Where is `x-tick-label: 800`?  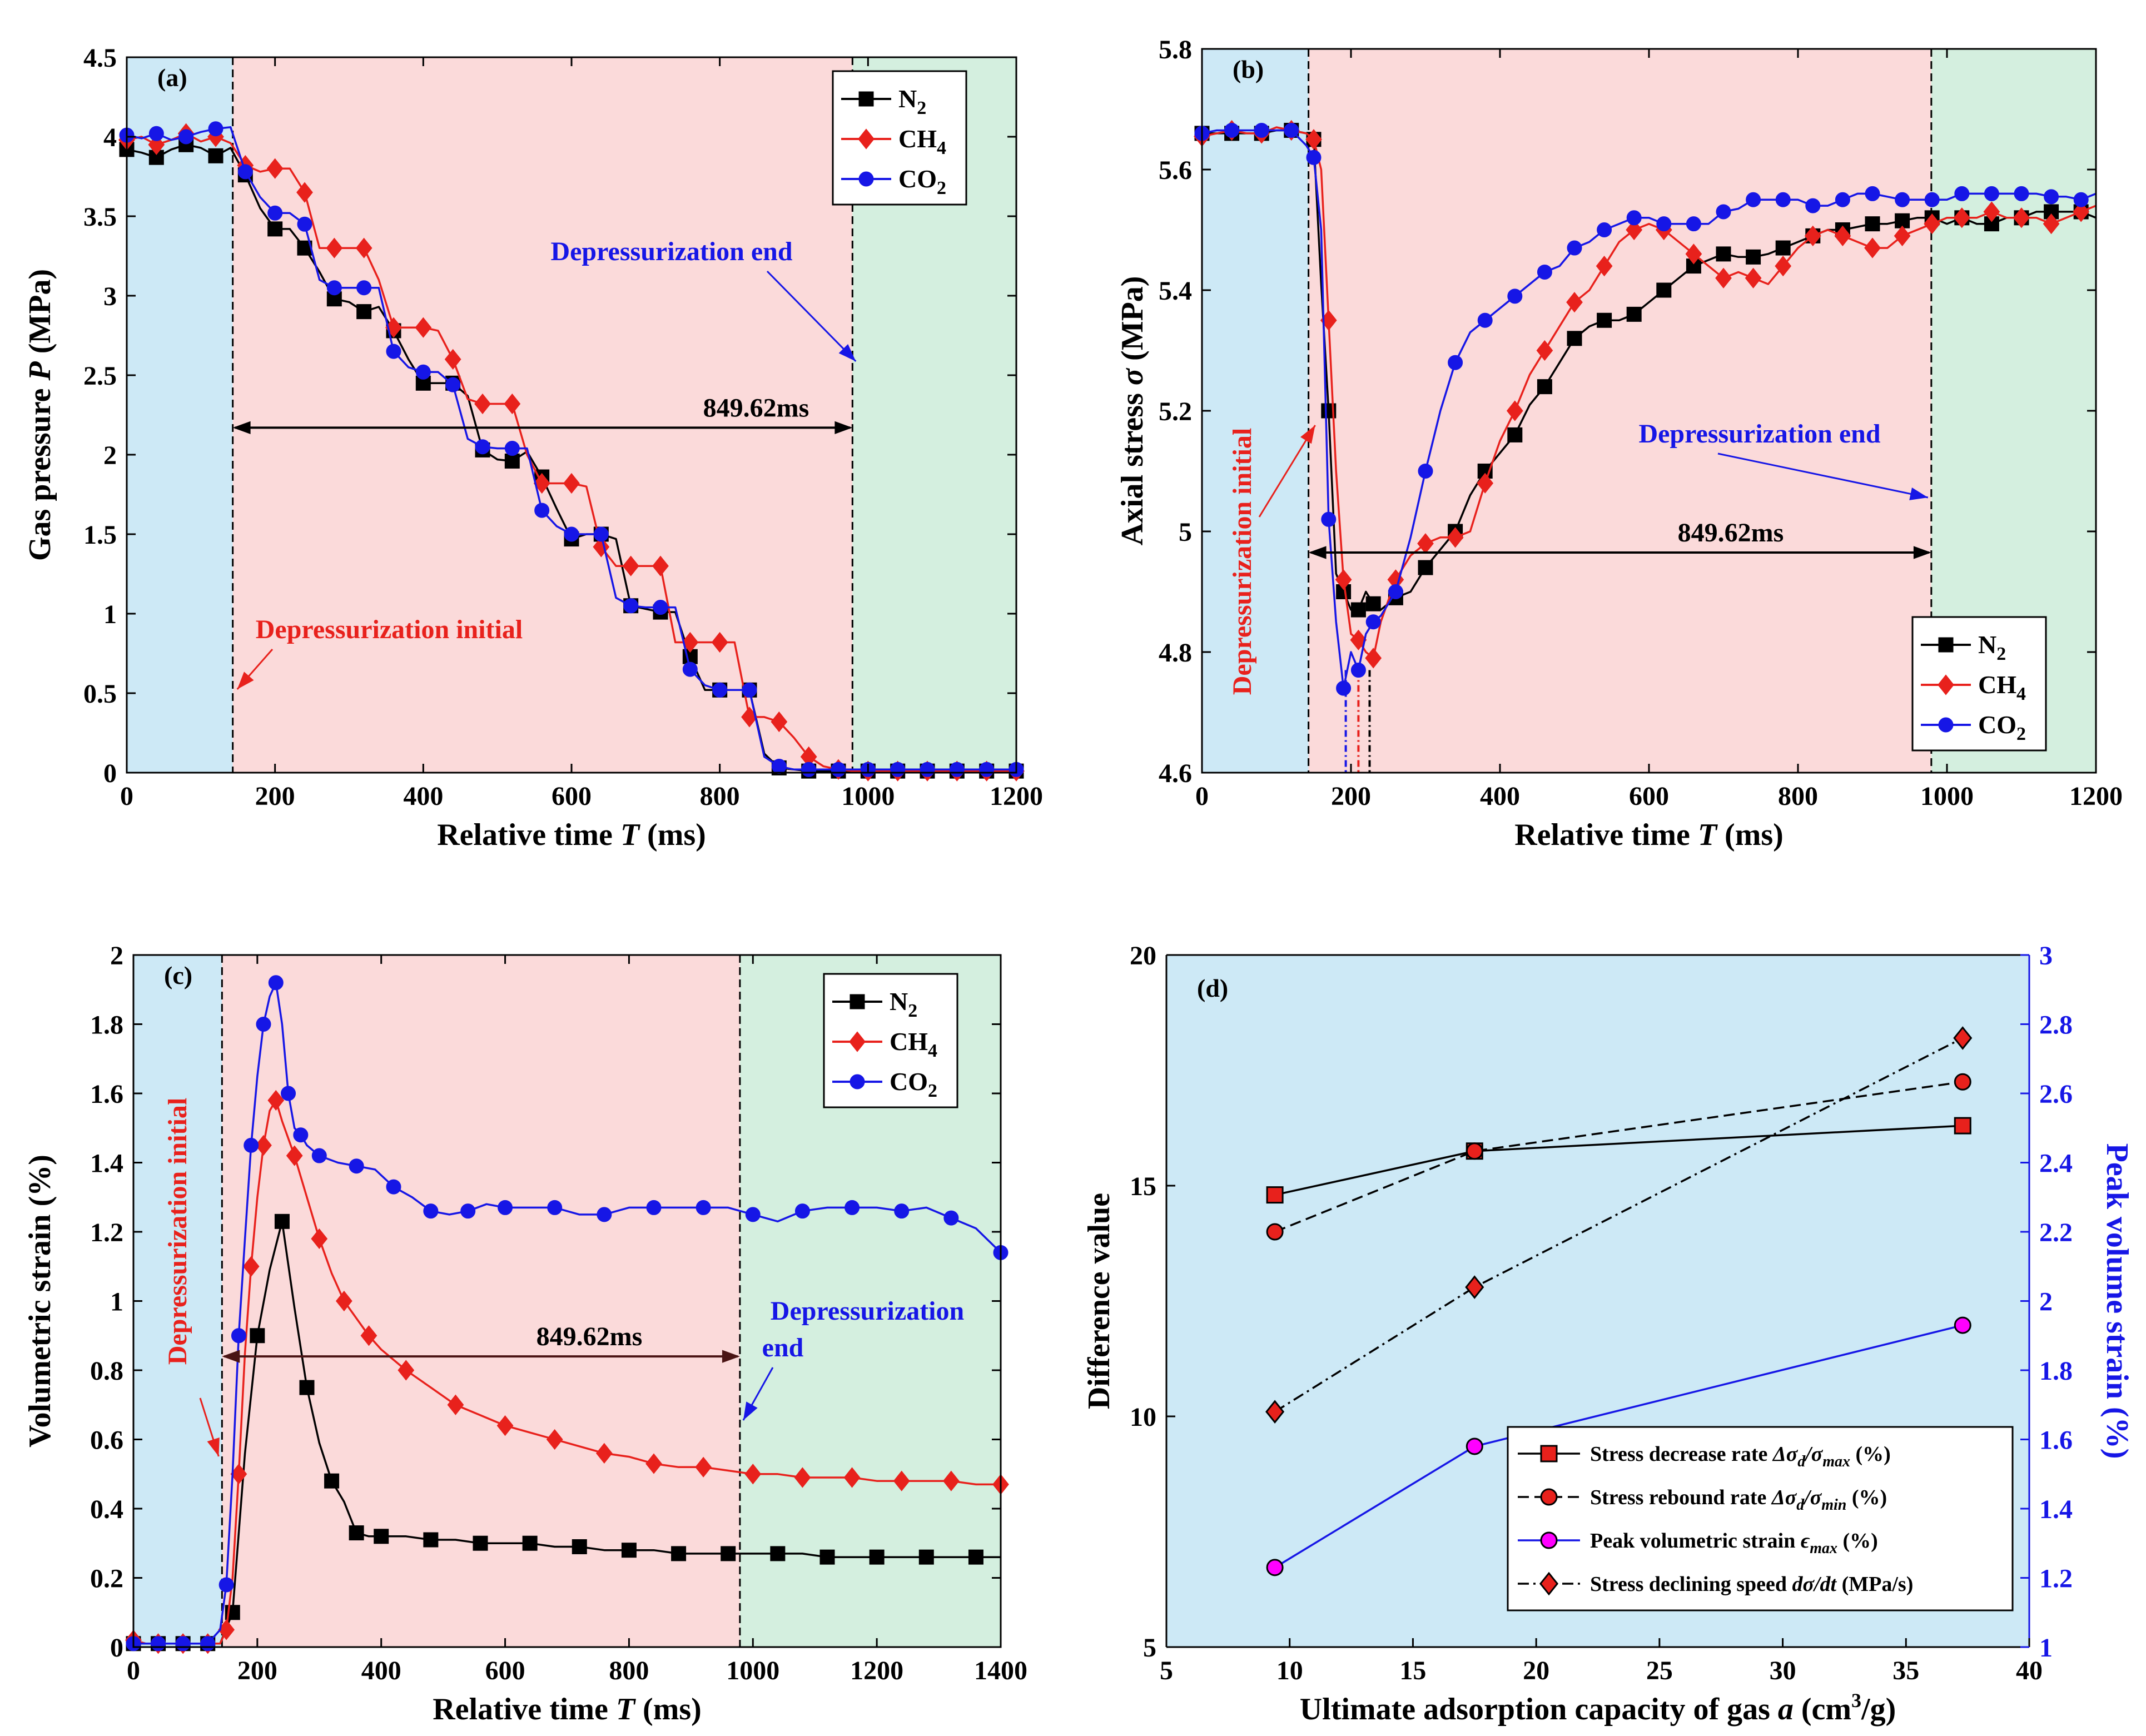 x-tick-label: 800 is located at coordinates (1798, 796).